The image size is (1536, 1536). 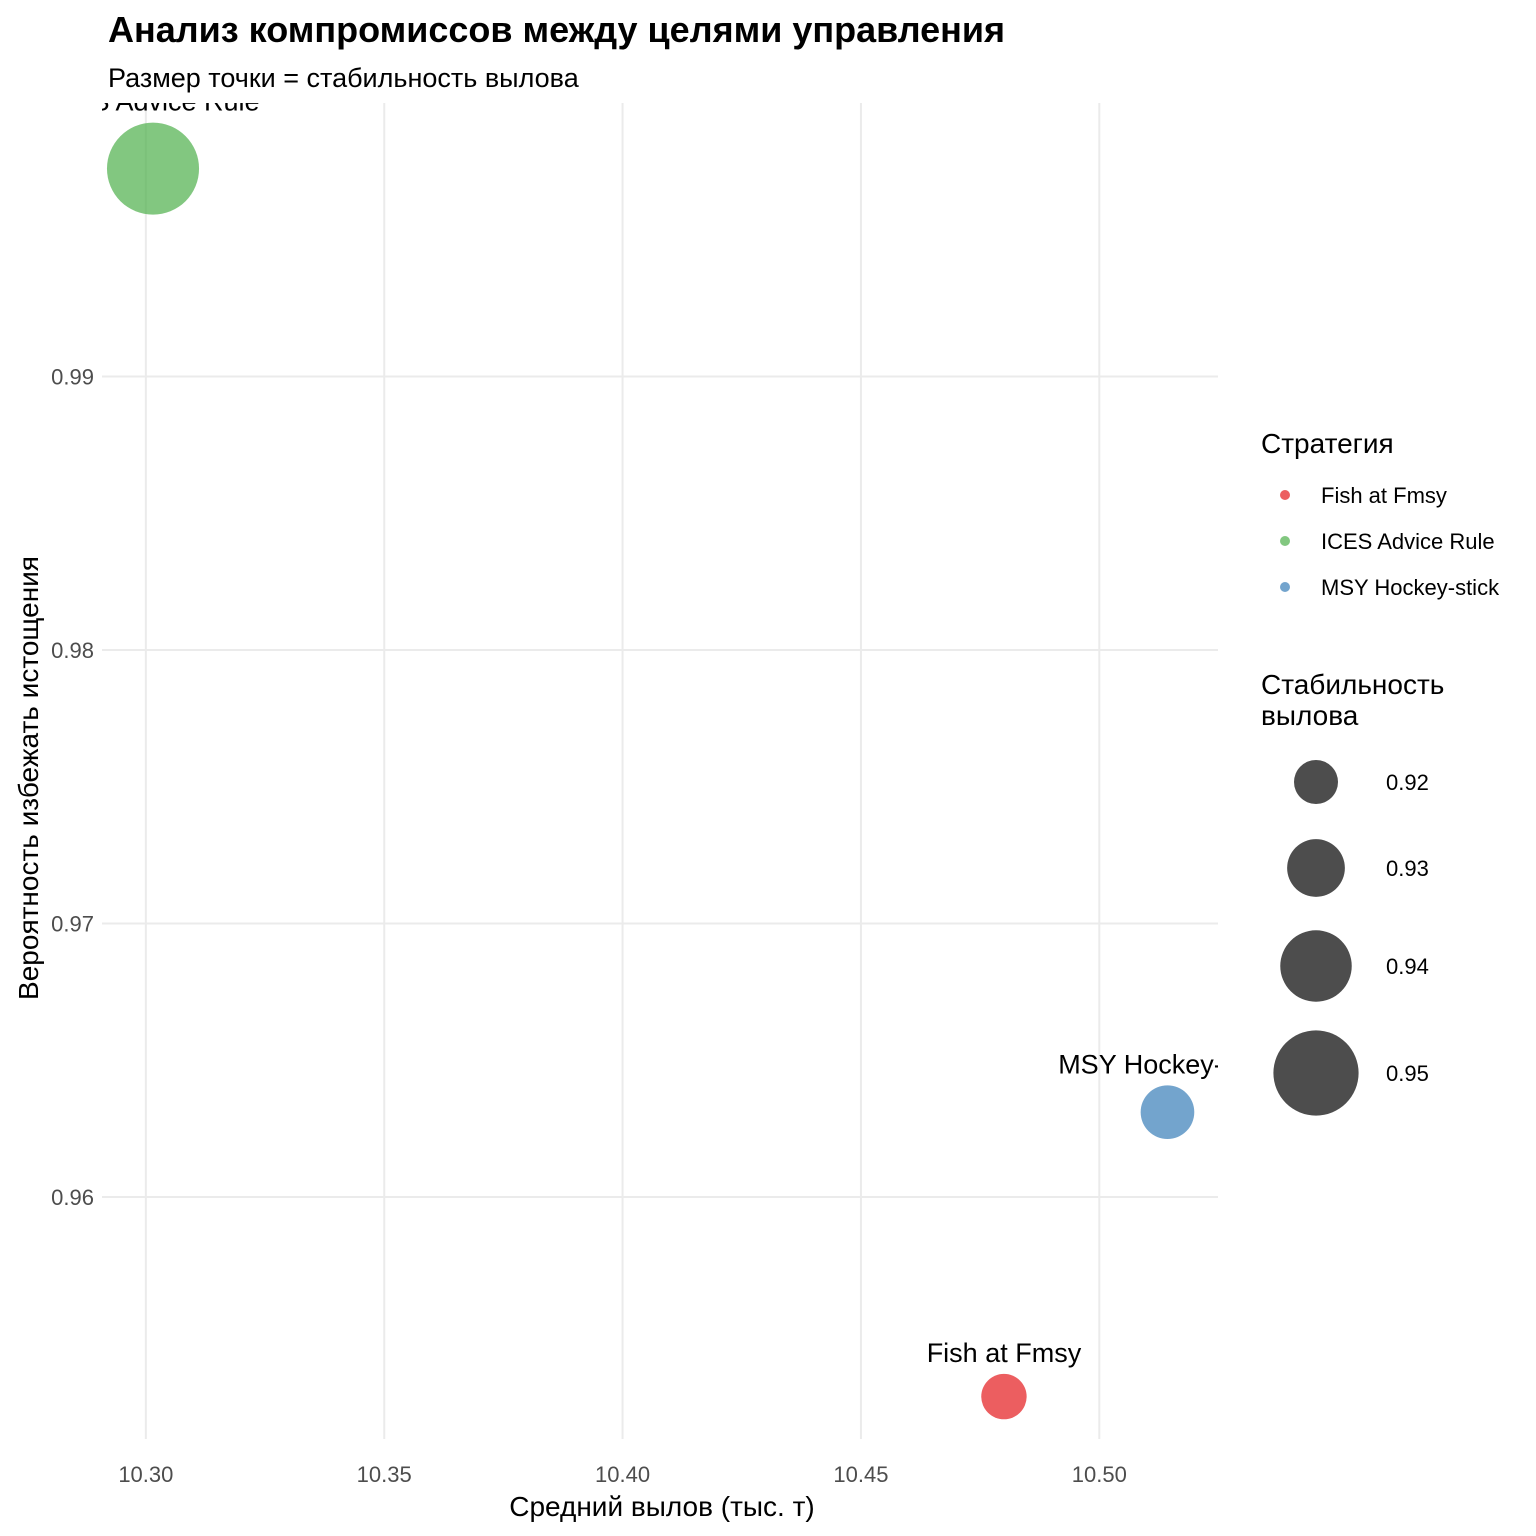 What do you see at coordinates (1410, 587) in the screenshot?
I see `color-legend-label: MSY Hockey-stick` at bounding box center [1410, 587].